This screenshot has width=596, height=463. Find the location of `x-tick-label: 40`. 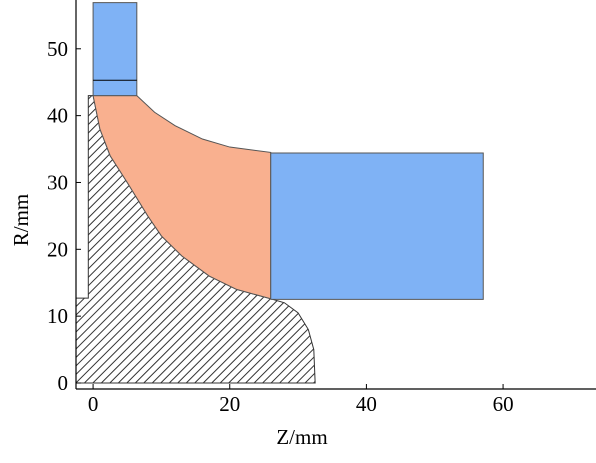

x-tick-label: 40 is located at coordinates (366, 404).